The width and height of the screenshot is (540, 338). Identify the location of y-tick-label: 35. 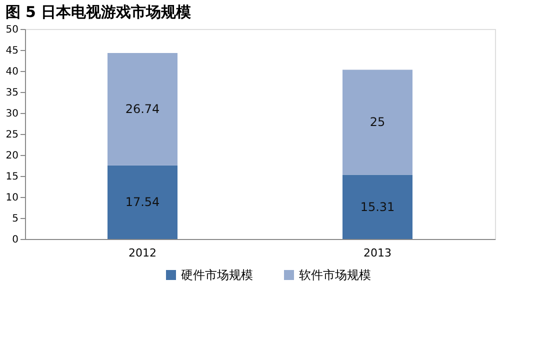
(12, 93).